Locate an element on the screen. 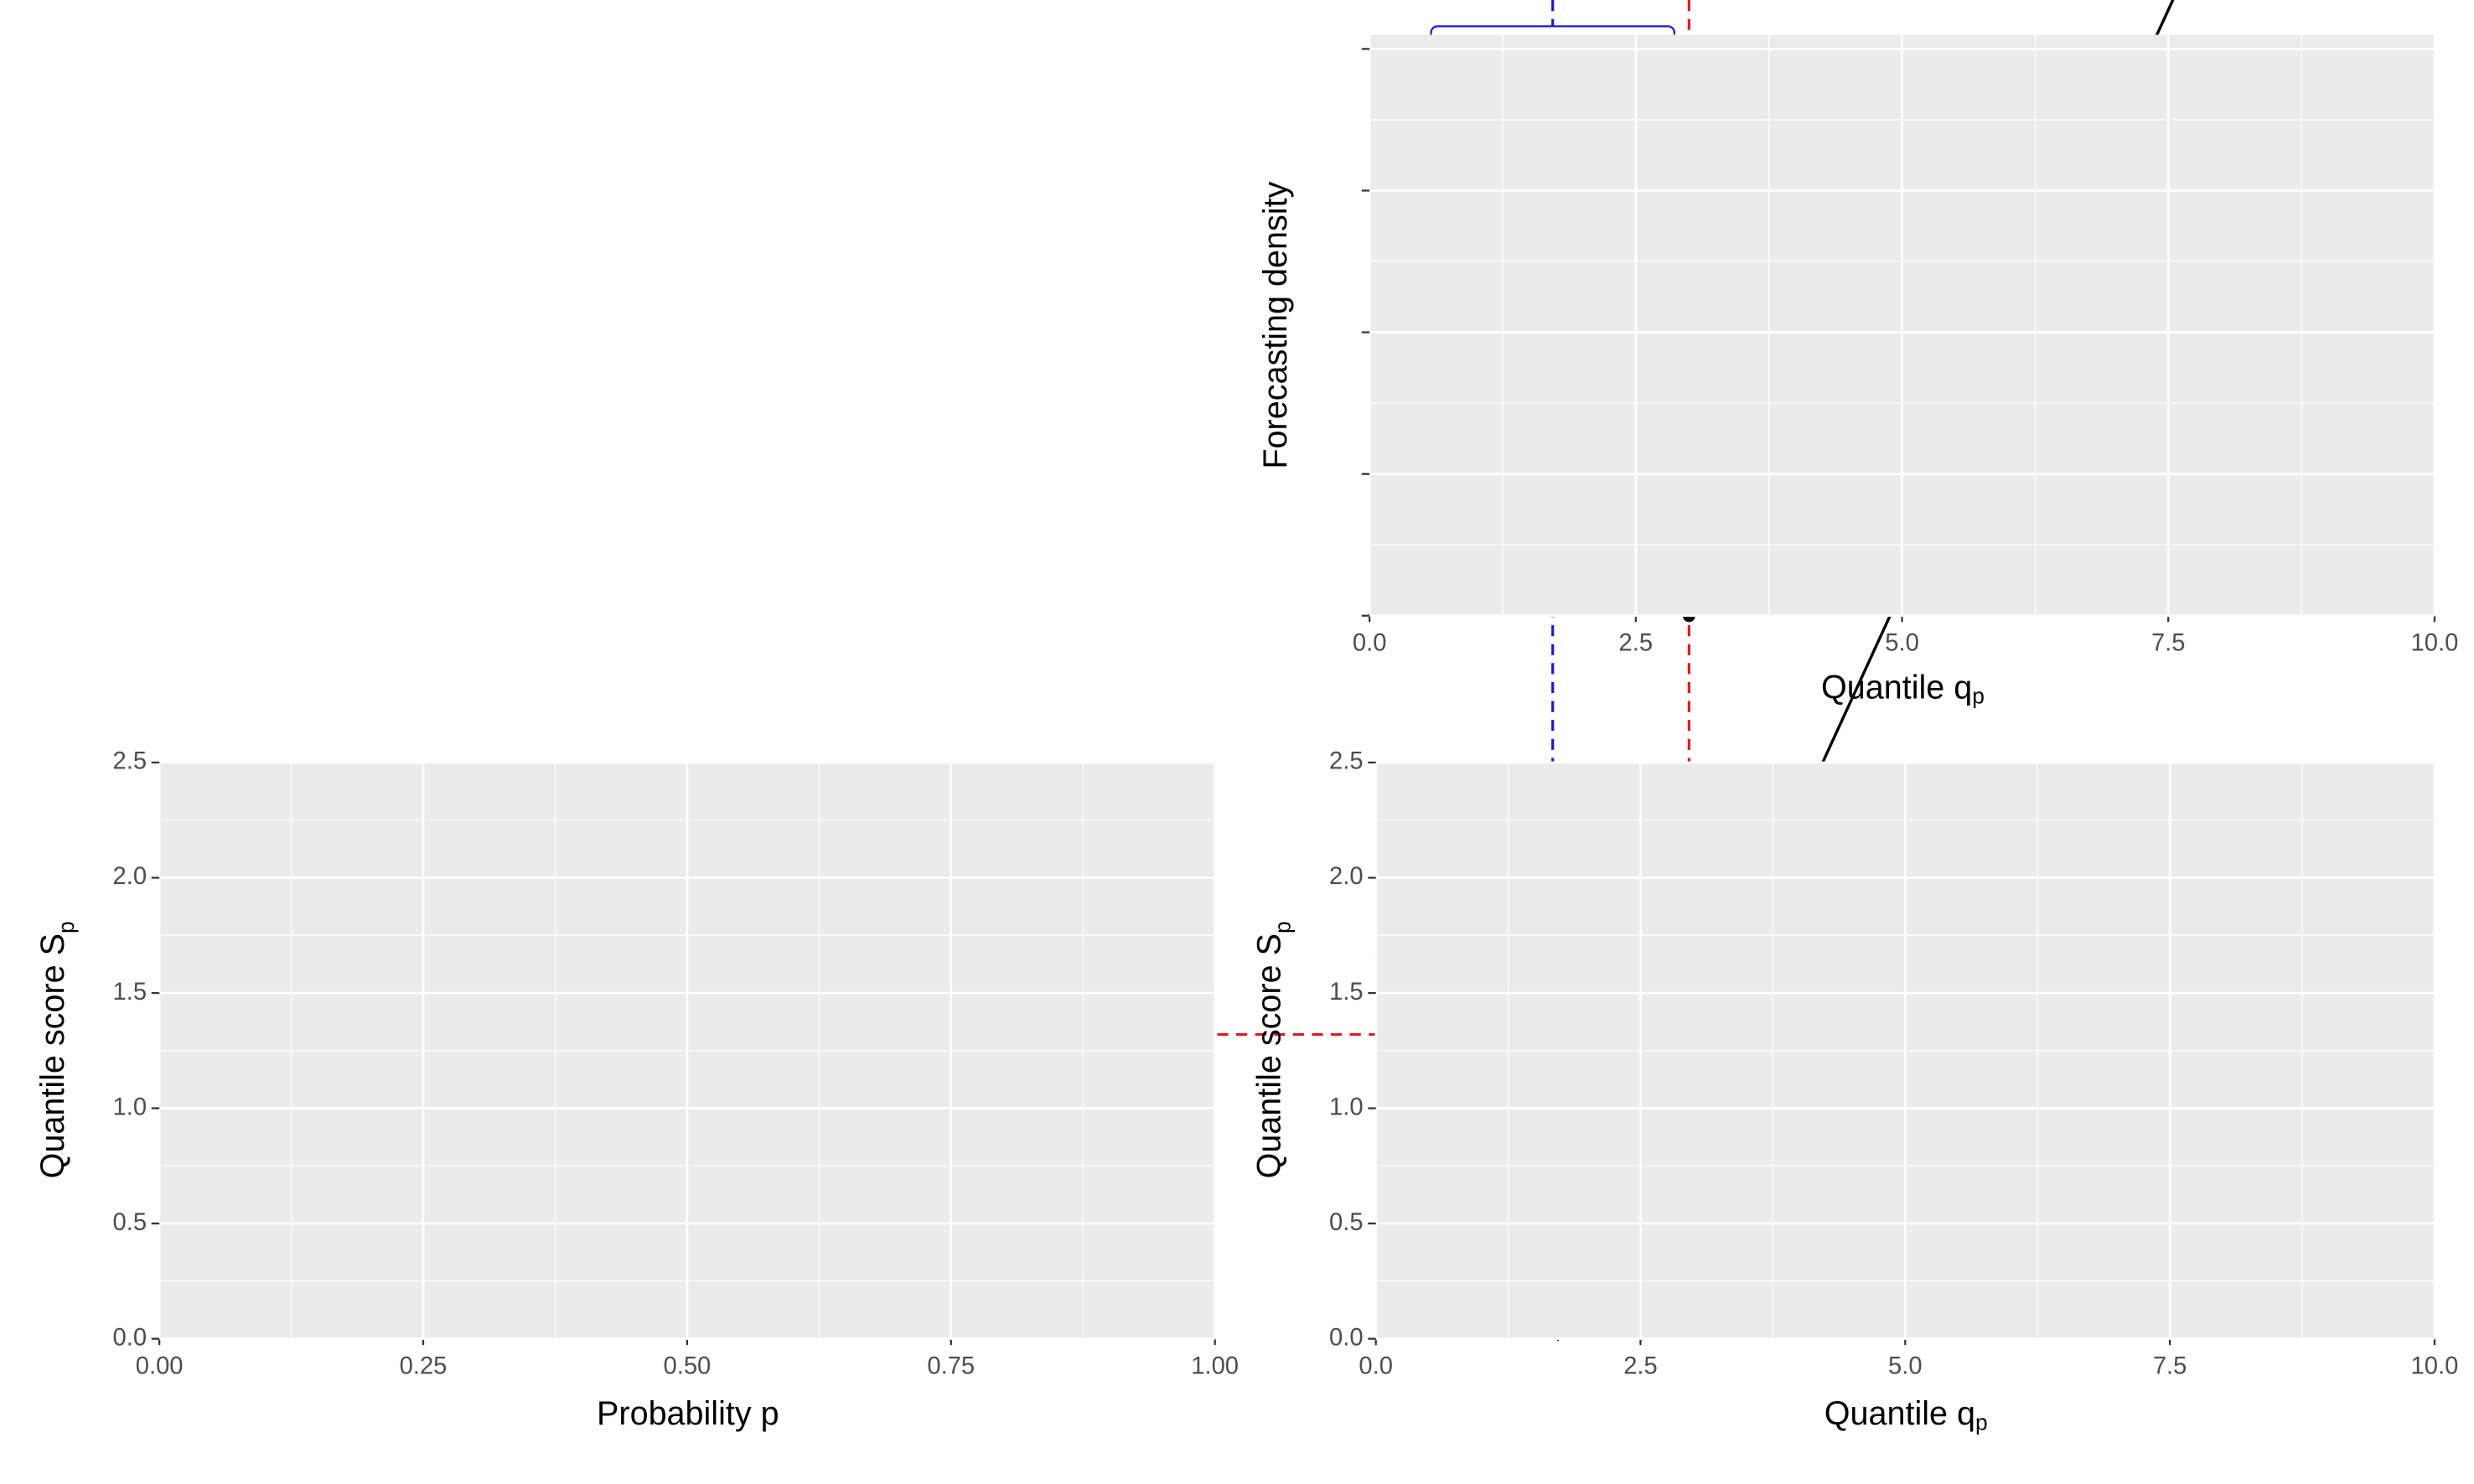  x-tick-label: 0.75 is located at coordinates (951, 1365).